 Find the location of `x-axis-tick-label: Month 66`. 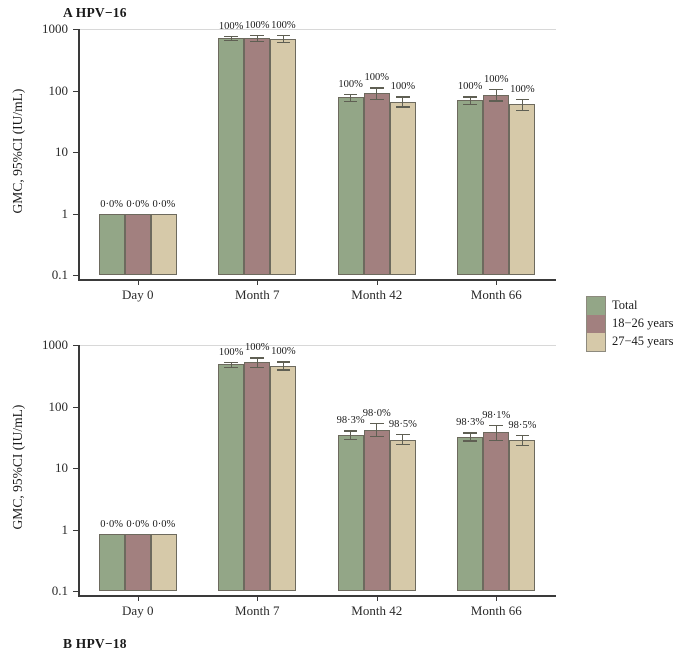

x-axis-tick-label: Month 66 is located at coordinates (496, 610).